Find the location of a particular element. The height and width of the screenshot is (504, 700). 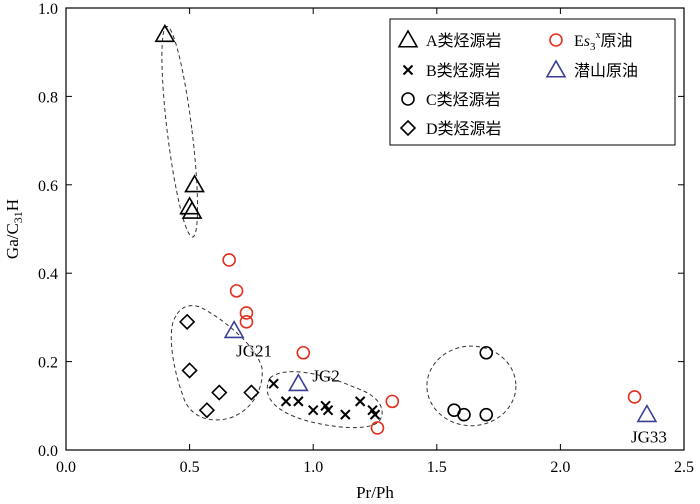

y-tick-label: 0.8 is located at coordinates (48, 97).